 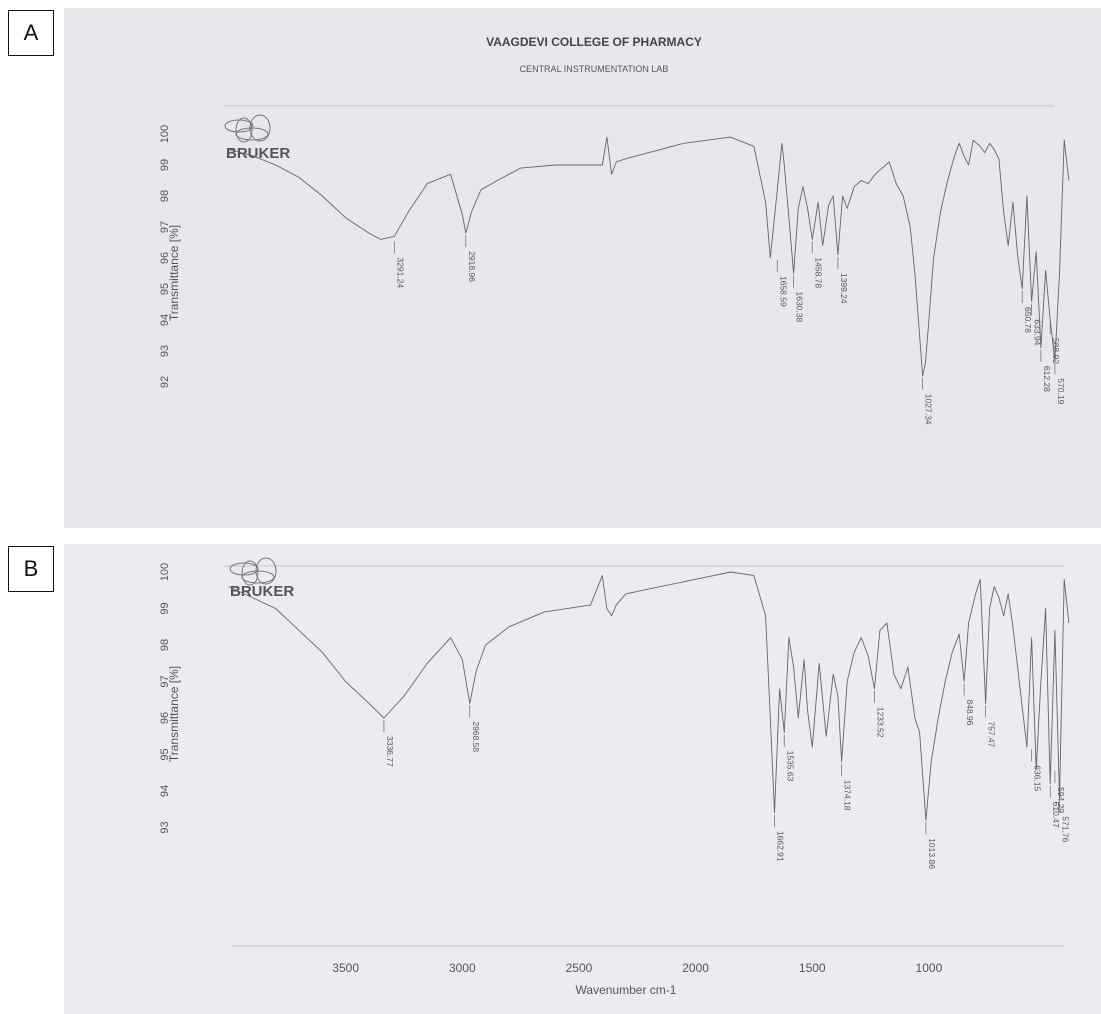 I want to click on peak-label: 3291.24, so click(x=400, y=272).